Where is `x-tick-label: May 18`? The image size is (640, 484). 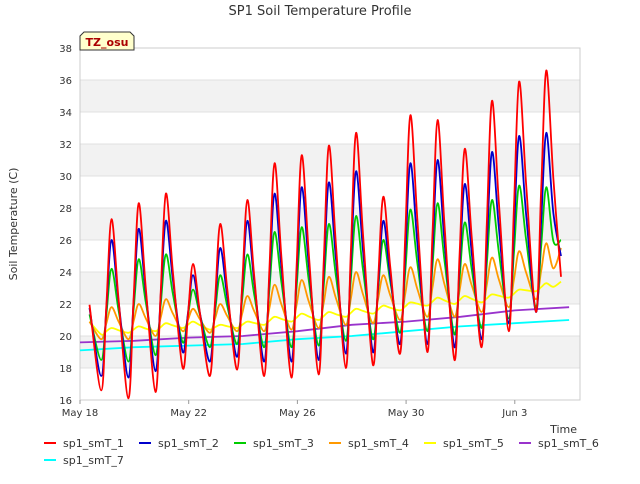
x-tick-label: May 18 is located at coordinates (80, 413).